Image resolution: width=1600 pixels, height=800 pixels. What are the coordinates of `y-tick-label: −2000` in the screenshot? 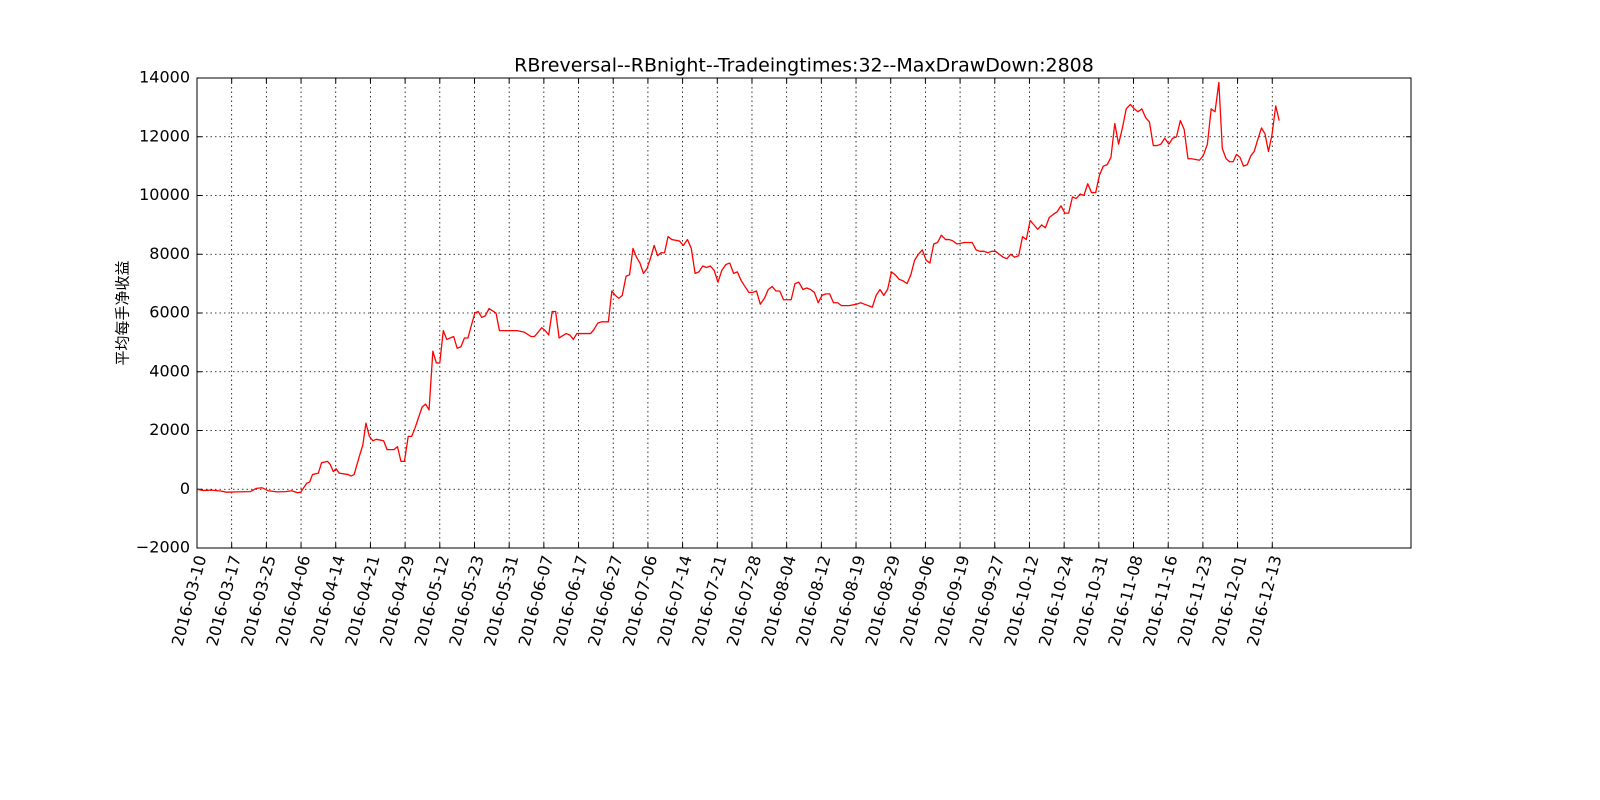 It's located at (163, 547).